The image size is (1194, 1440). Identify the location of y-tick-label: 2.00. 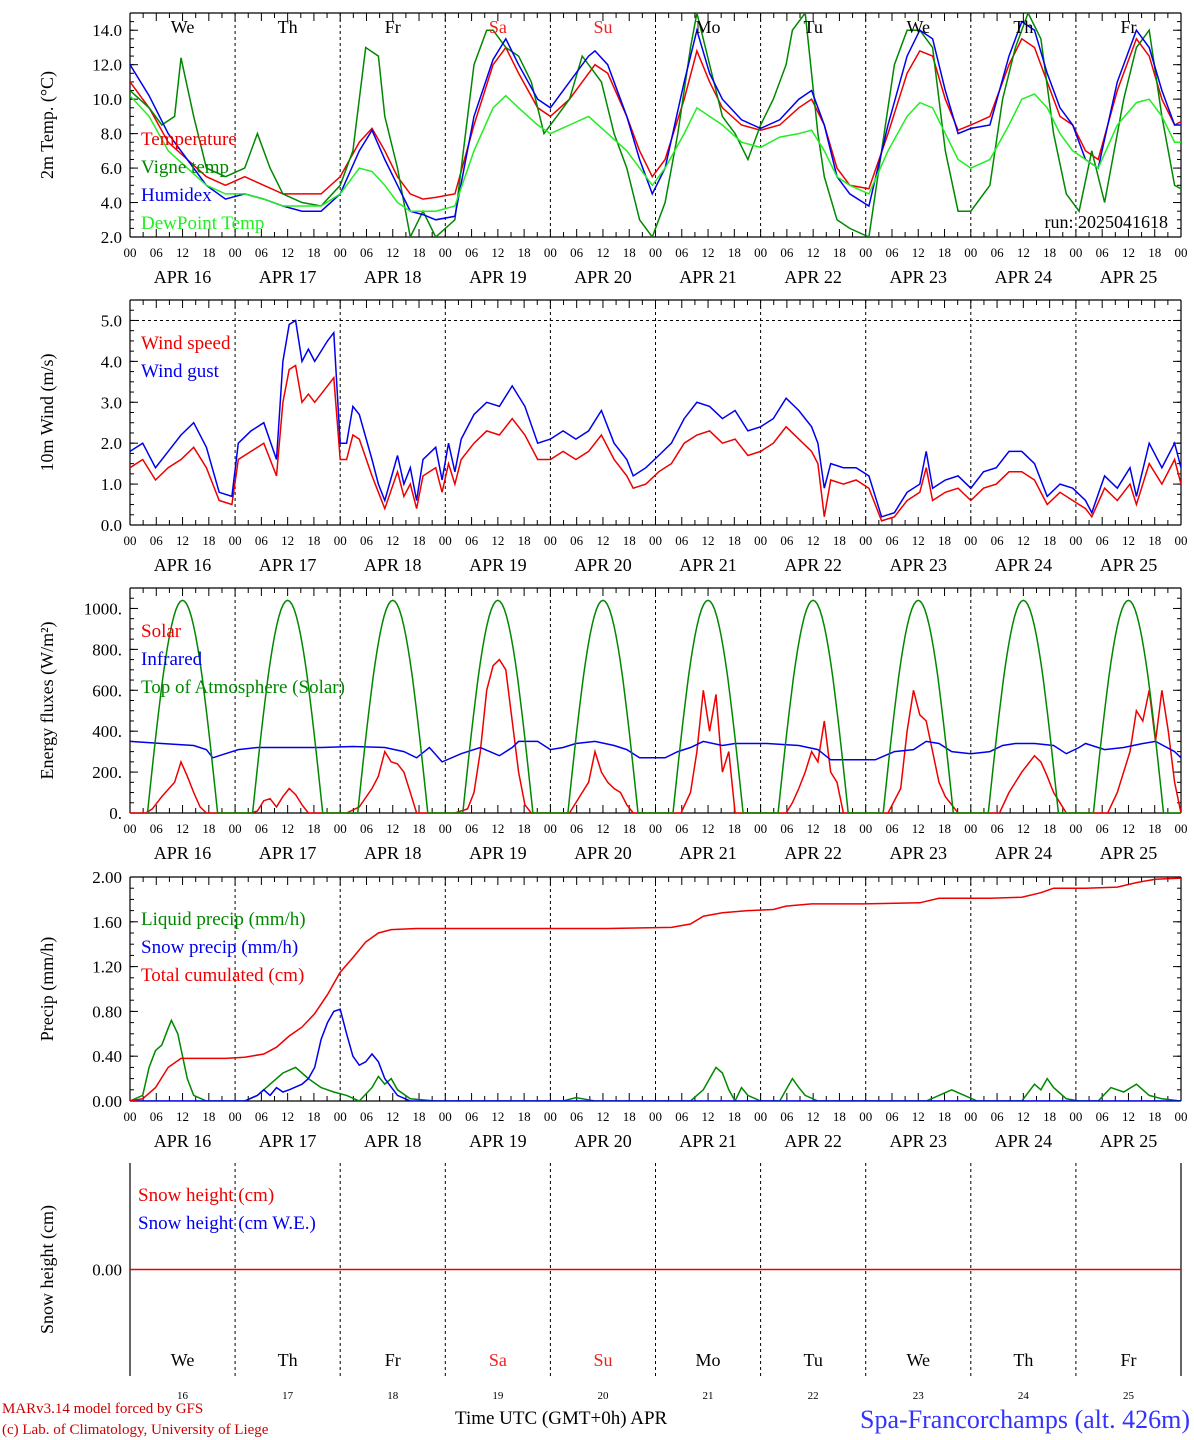
(107, 877).